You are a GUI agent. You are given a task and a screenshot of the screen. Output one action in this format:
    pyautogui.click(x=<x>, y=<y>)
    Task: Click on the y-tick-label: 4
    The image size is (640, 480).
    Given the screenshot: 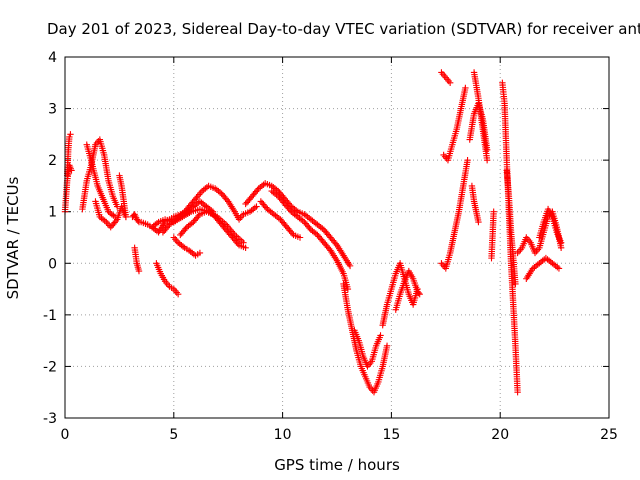 What is the action you would take?
    pyautogui.click(x=52, y=58)
    